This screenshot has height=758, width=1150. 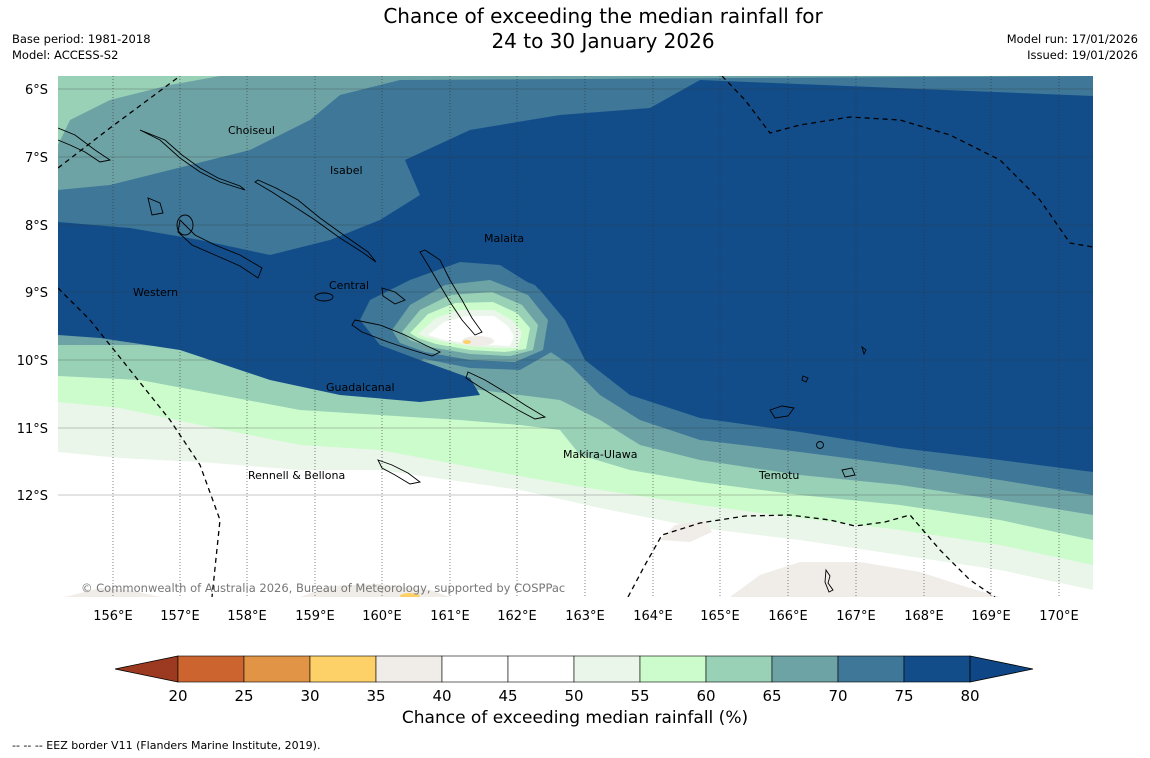 I want to click on colorbar-tick-labels: 20 25 30 35 40 45 50 55 60 65 70 75 80, so click(x=573, y=696).